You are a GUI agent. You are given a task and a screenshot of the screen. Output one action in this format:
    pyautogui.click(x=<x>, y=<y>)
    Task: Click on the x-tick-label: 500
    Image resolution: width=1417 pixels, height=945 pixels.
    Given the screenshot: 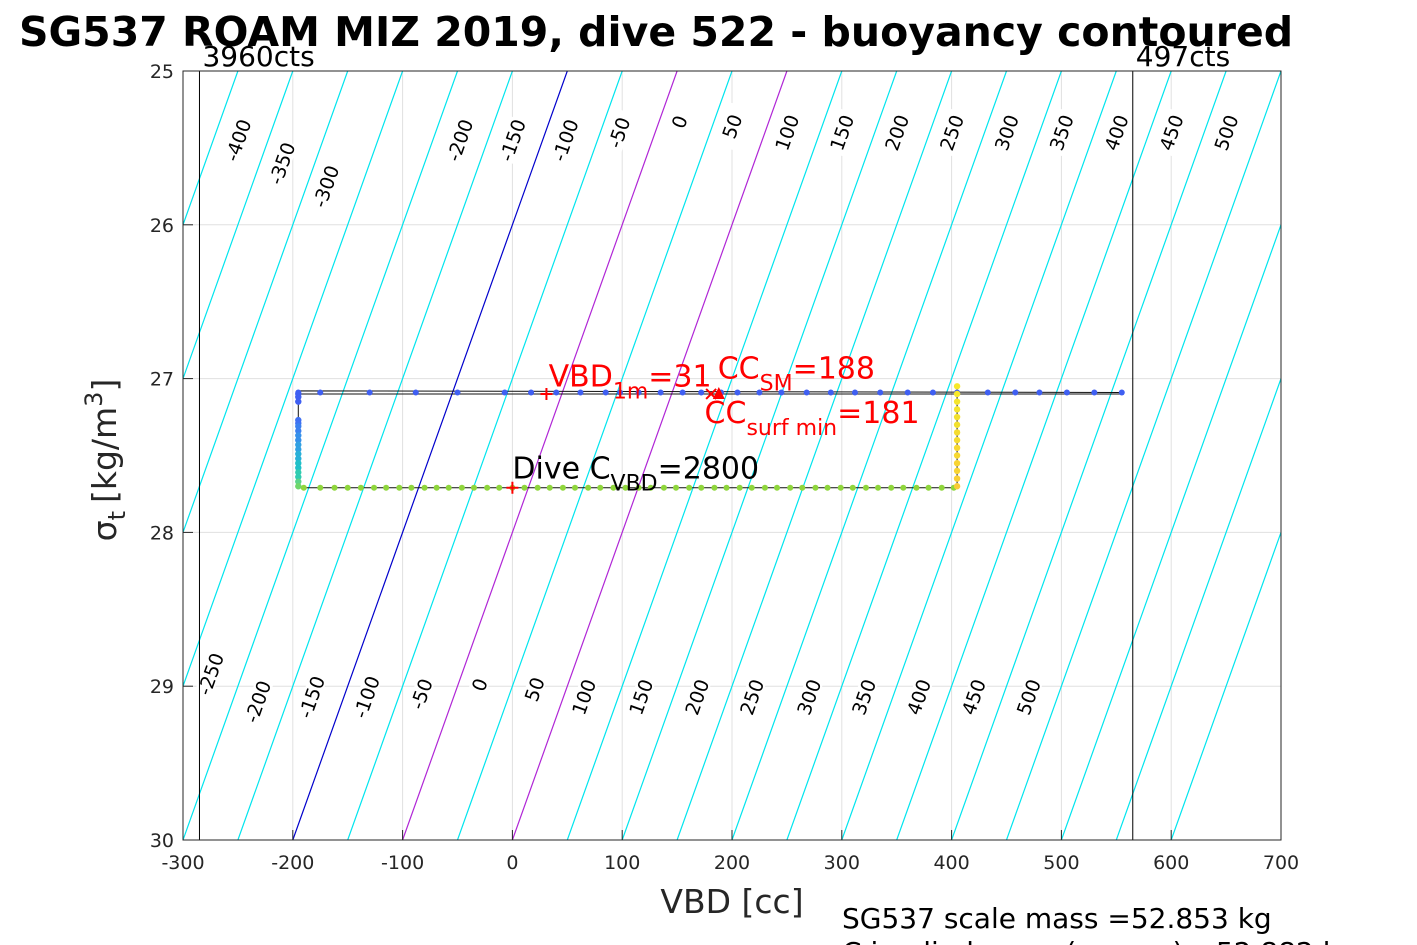 What is the action you would take?
    pyautogui.click(x=1061, y=863)
    